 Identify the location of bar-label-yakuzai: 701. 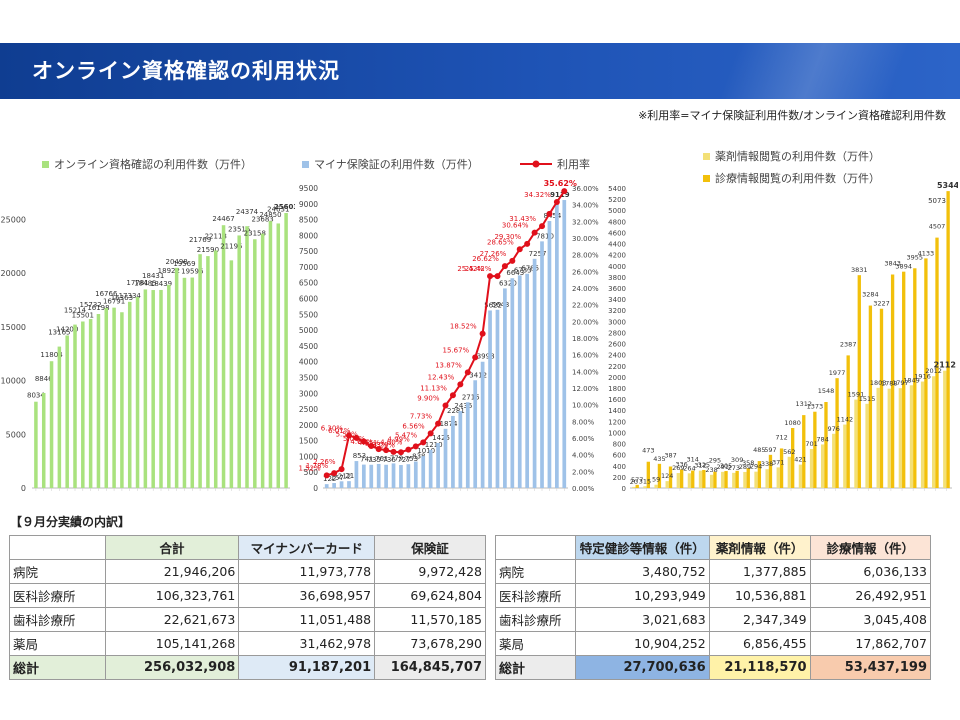
(811, 444).